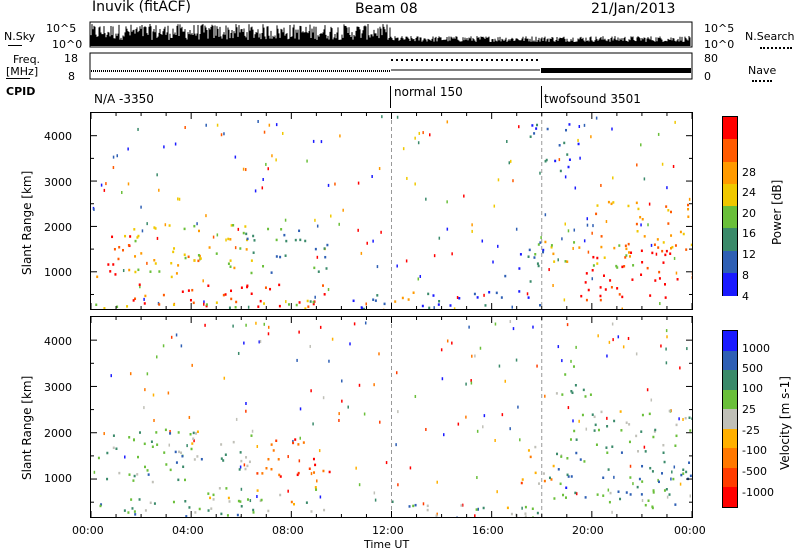  Describe the element at coordinates (27, 59) in the screenshot. I see `freq-label: Freq.` at that location.